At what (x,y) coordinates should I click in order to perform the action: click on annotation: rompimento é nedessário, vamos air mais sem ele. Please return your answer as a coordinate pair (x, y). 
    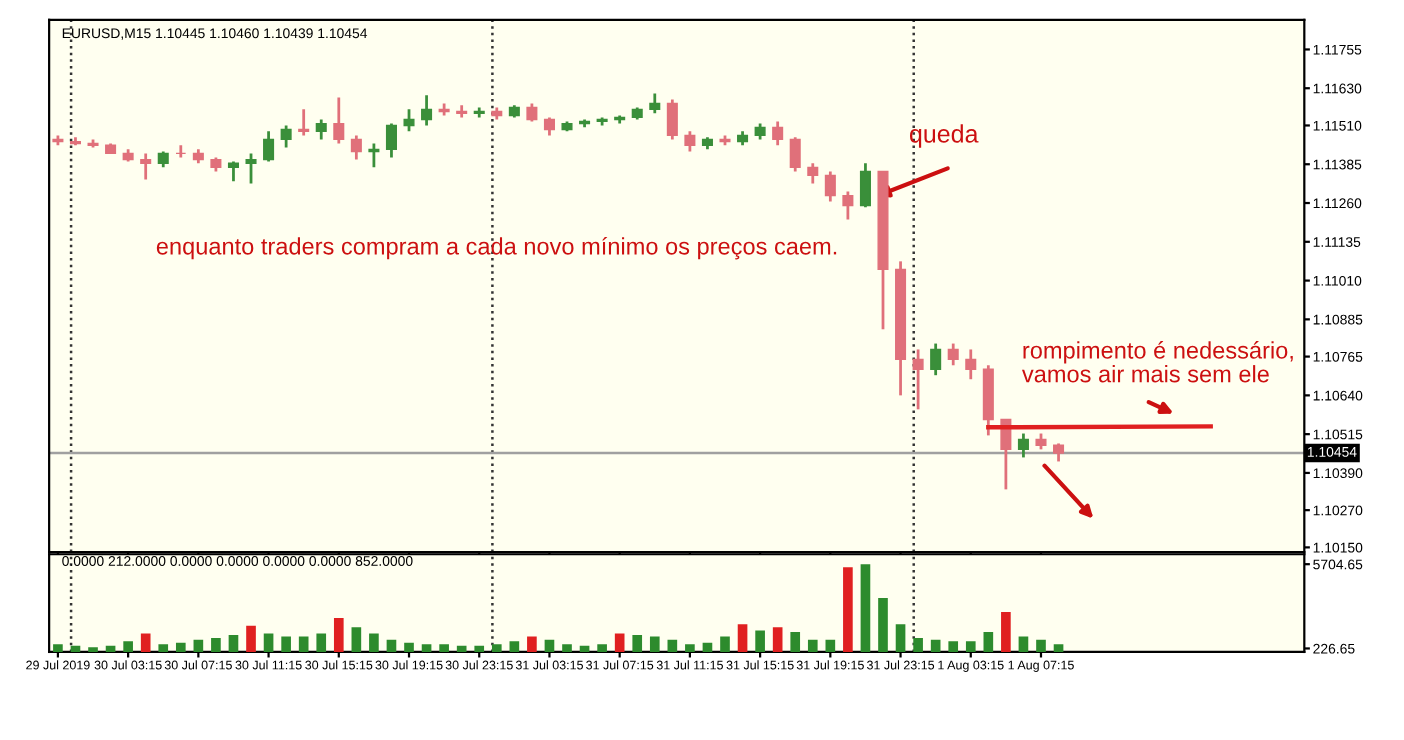
    Looking at the image, I should click on (1157, 362).